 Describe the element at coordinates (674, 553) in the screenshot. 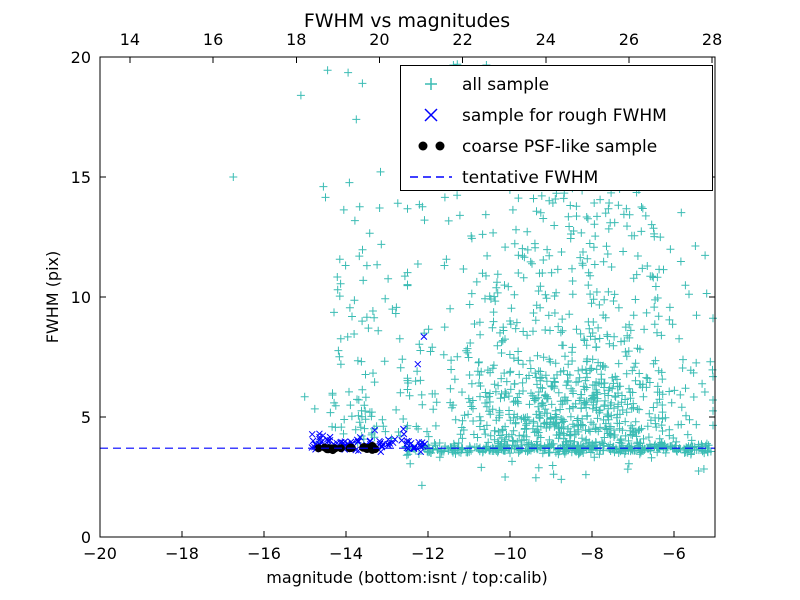

I see `x-tick-label: −6` at that location.